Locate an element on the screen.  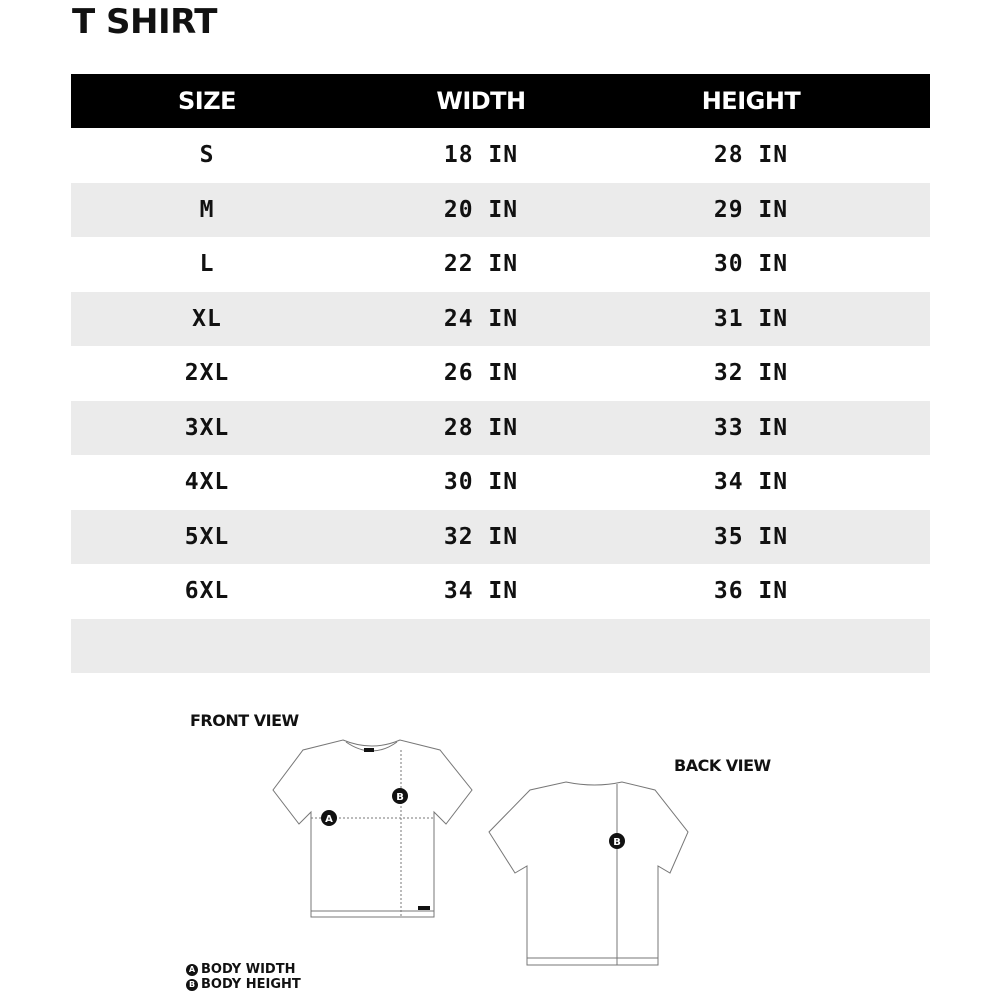
cell-width: 32 IN is located at coordinates (481, 536).